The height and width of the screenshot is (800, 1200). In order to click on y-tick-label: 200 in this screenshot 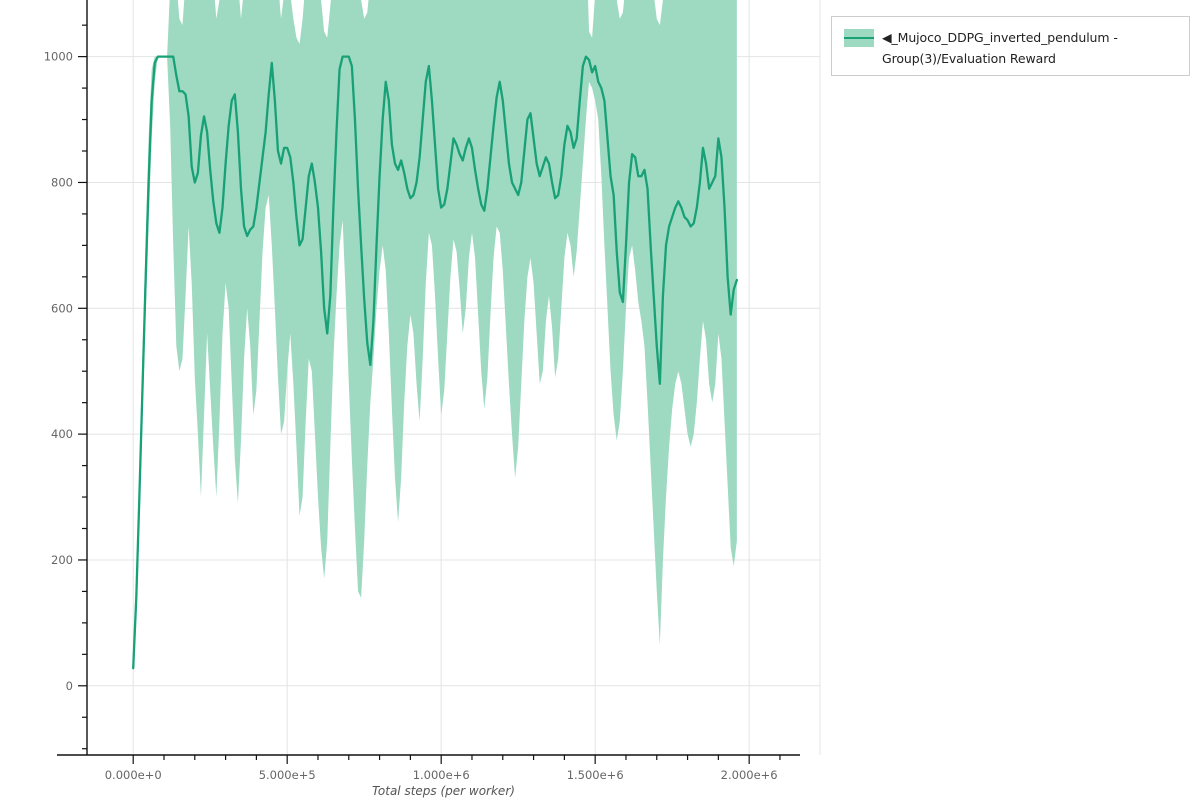, I will do `click(62, 560)`.